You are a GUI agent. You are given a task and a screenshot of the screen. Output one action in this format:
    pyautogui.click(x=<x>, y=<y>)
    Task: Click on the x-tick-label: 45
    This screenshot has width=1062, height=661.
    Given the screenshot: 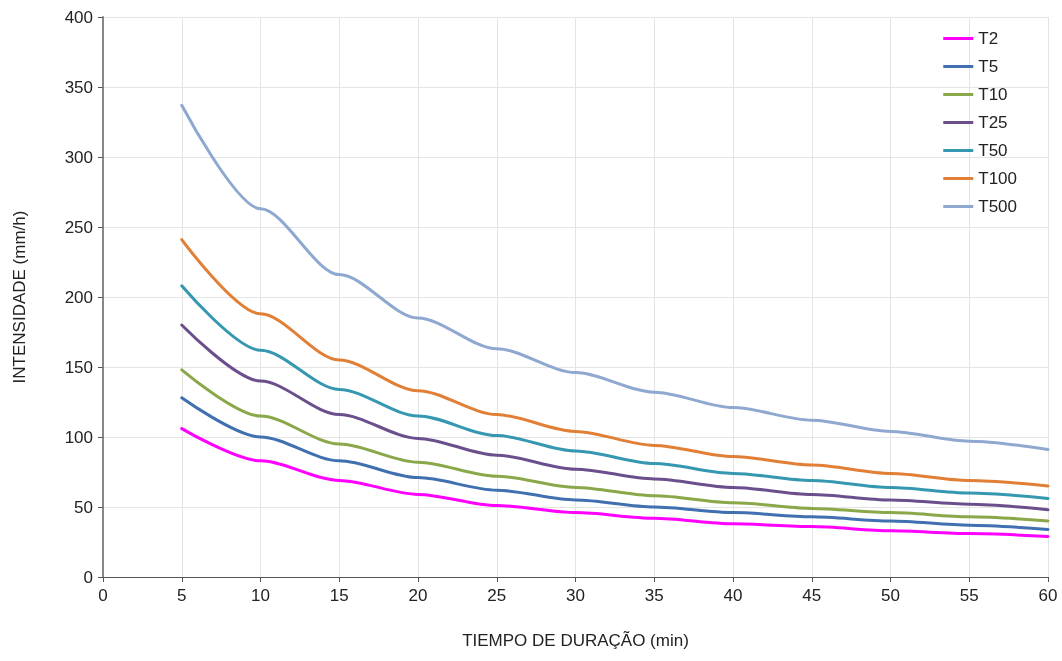 What is the action you would take?
    pyautogui.click(x=812, y=595)
    